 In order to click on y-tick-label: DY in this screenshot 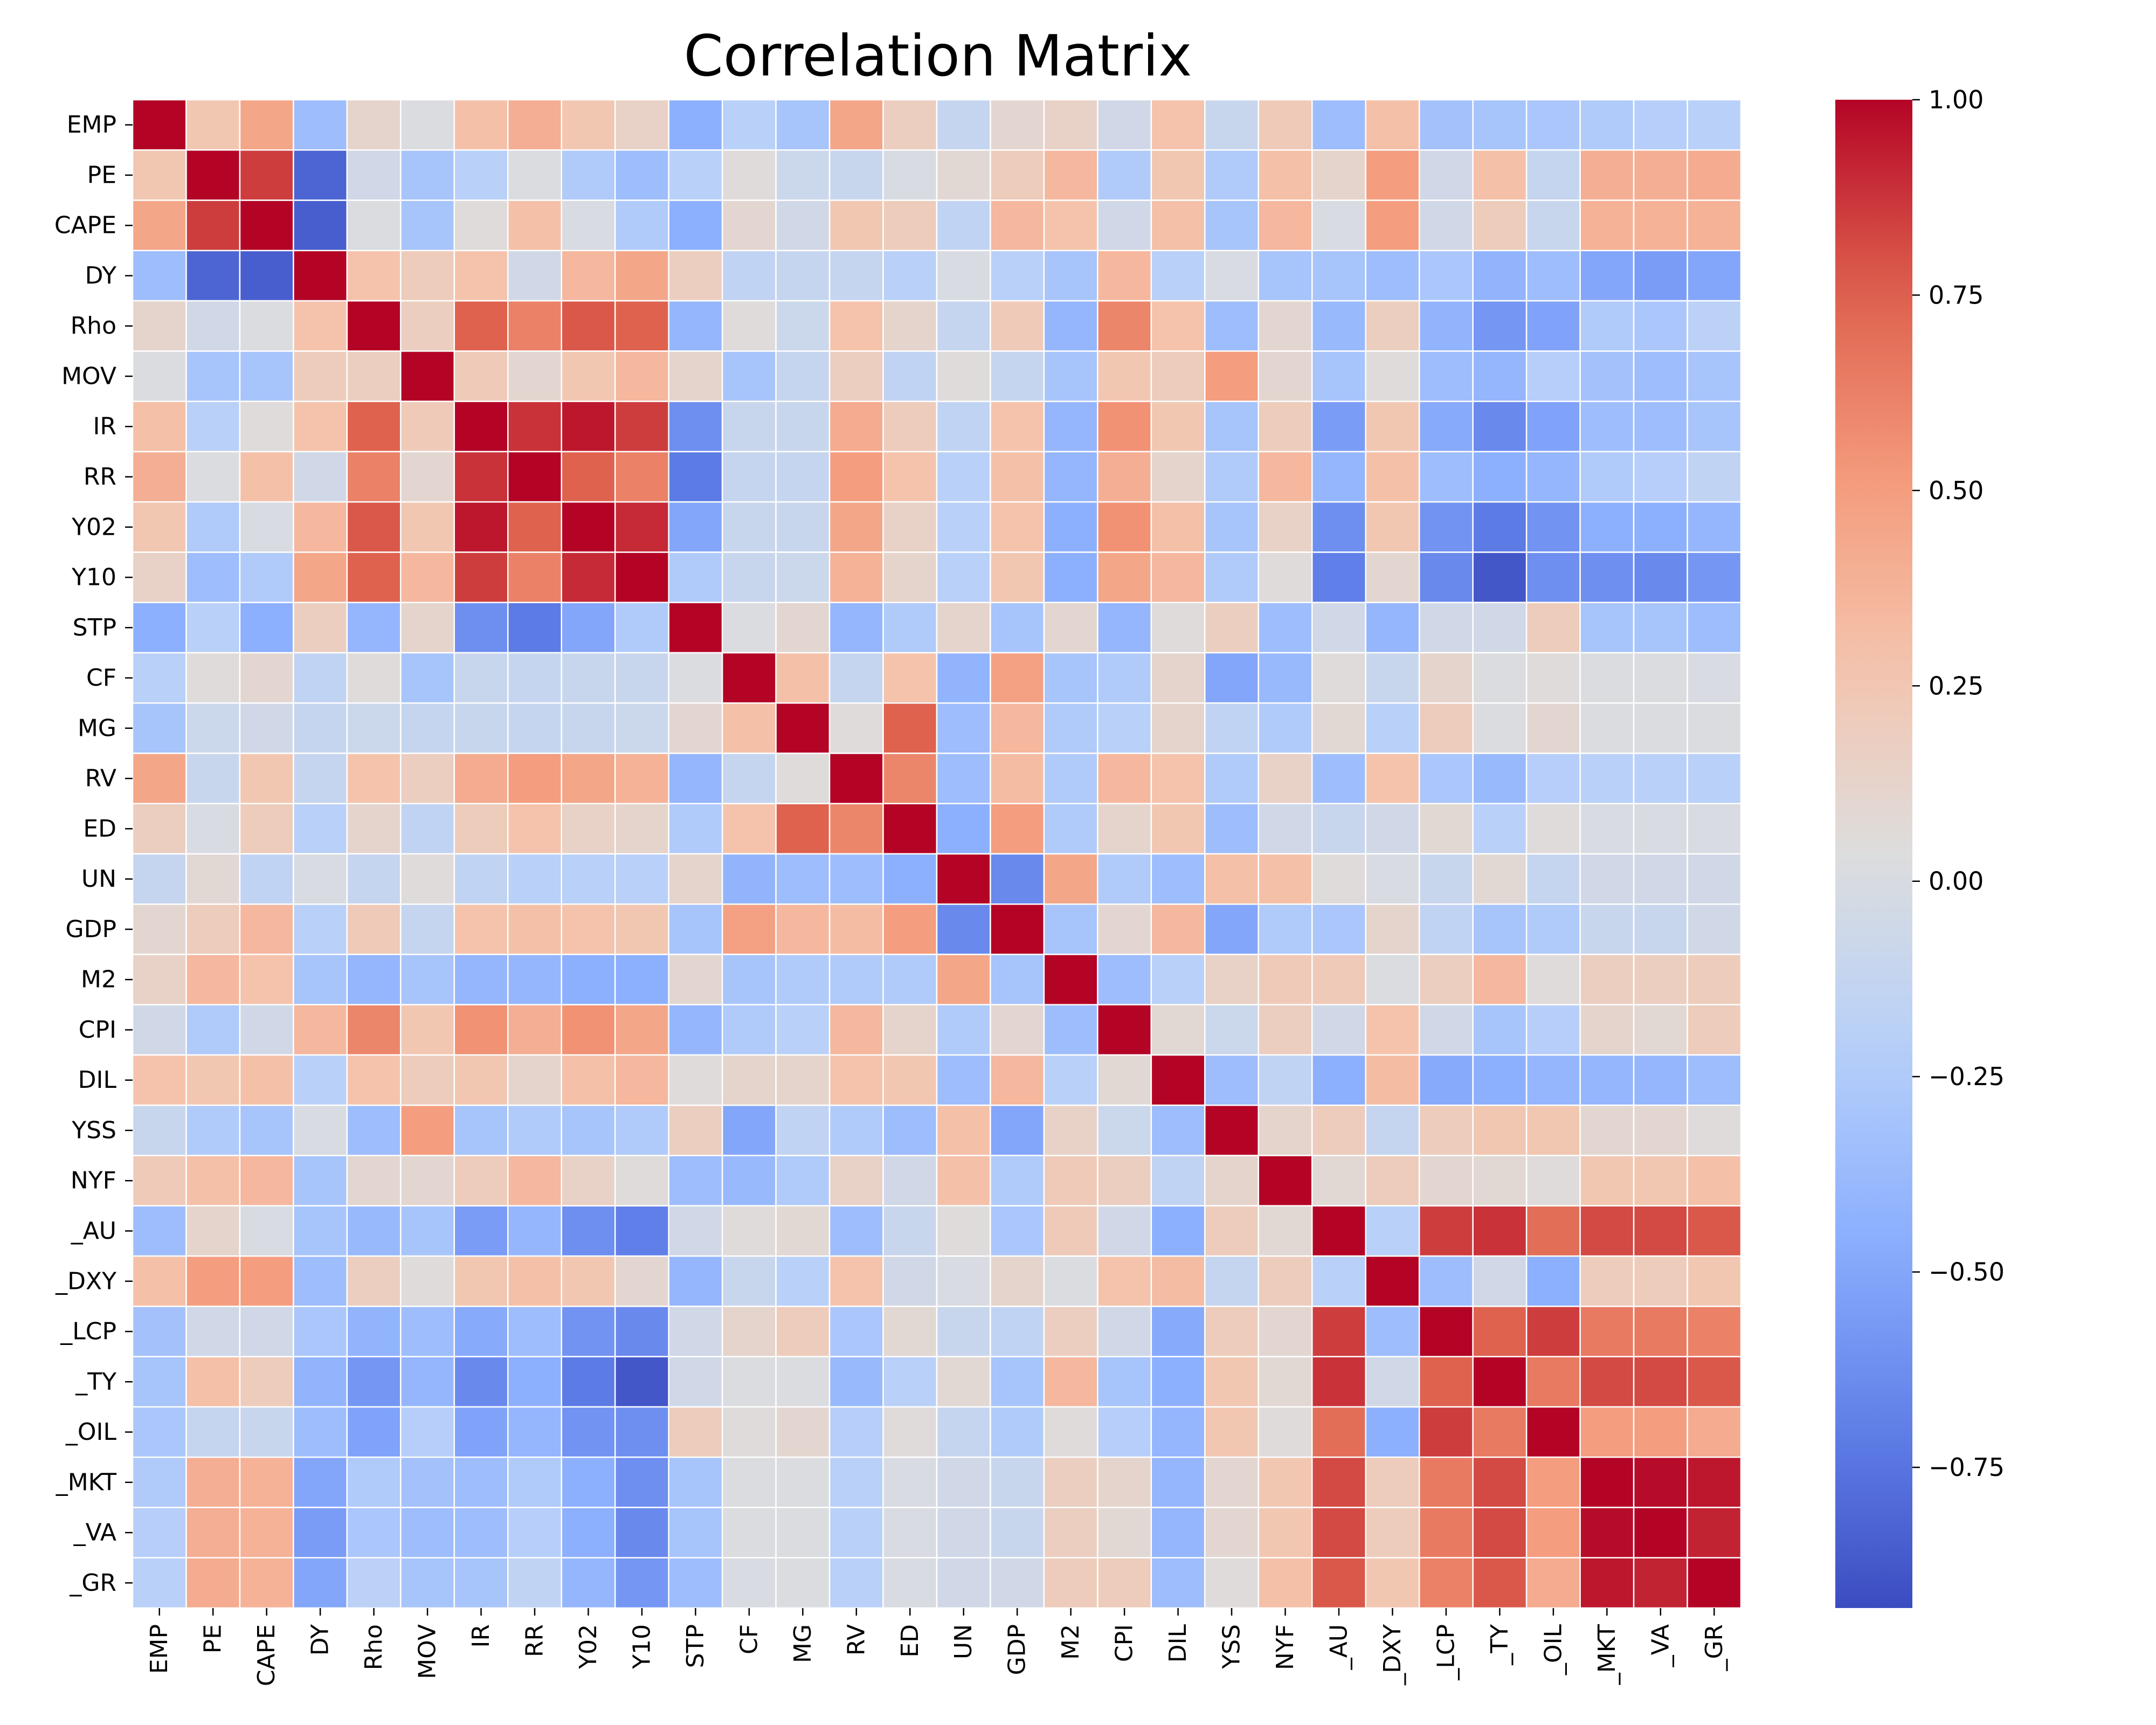, I will do `click(100, 275)`.